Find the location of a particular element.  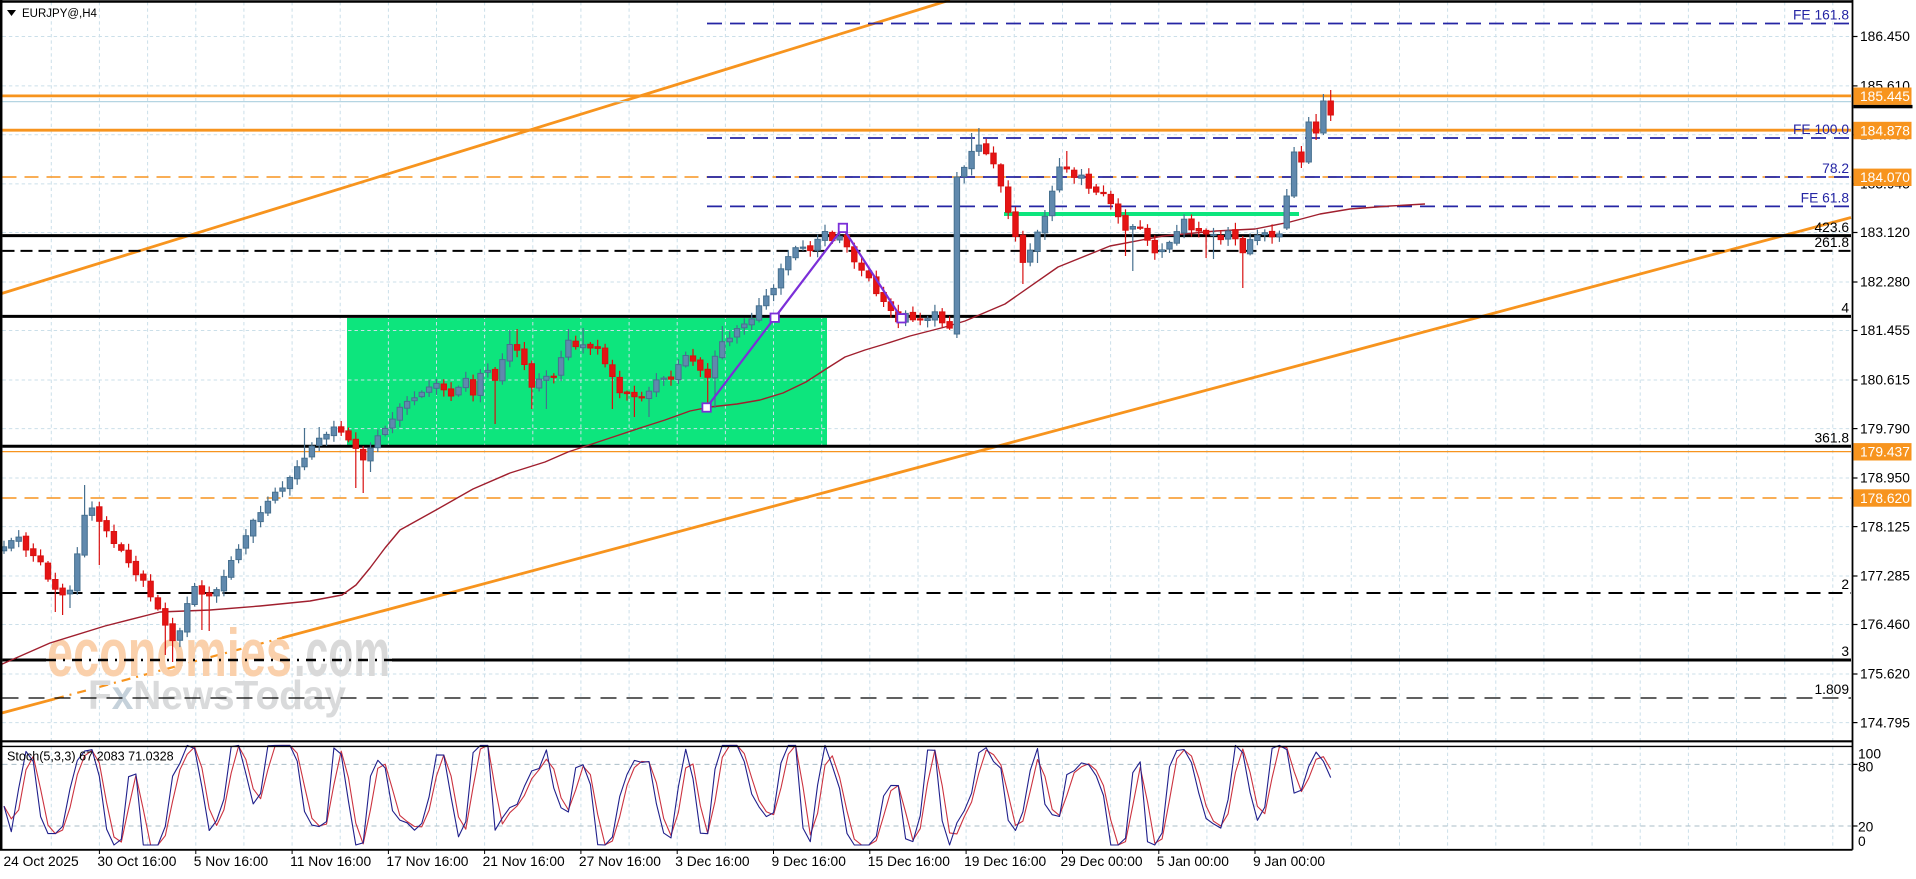

svg-text: 182.280 is located at coordinates (1885, 282).